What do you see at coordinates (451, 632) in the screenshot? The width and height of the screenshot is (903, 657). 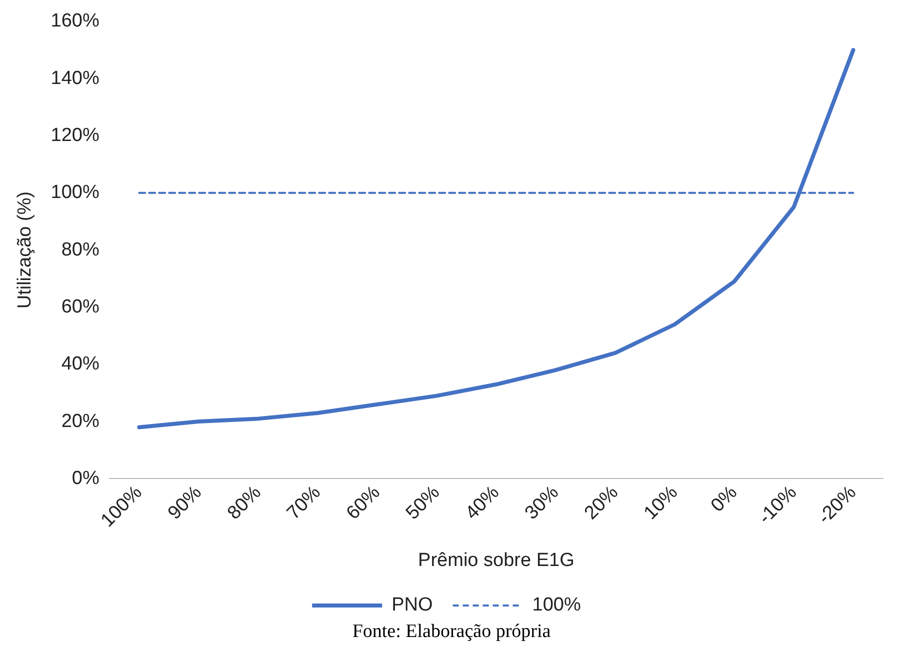 I see `source-note: Fonte: Elaboração própria` at bounding box center [451, 632].